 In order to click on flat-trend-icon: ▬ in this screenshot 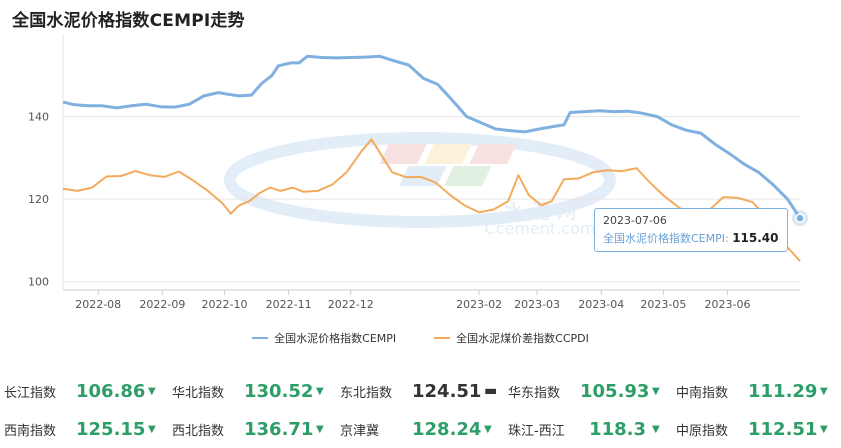, I will do `click(491, 391)`.